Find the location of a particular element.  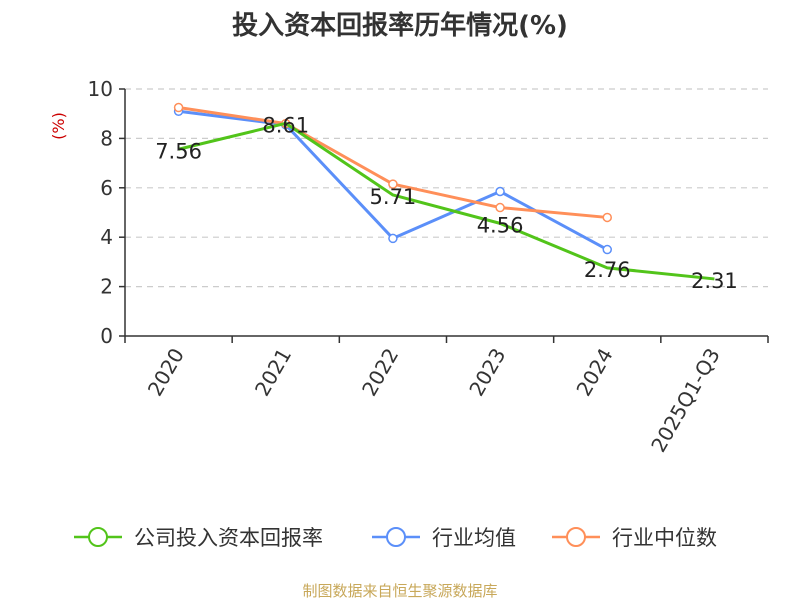

y-axis-label: (%) is located at coordinates (58, 126).